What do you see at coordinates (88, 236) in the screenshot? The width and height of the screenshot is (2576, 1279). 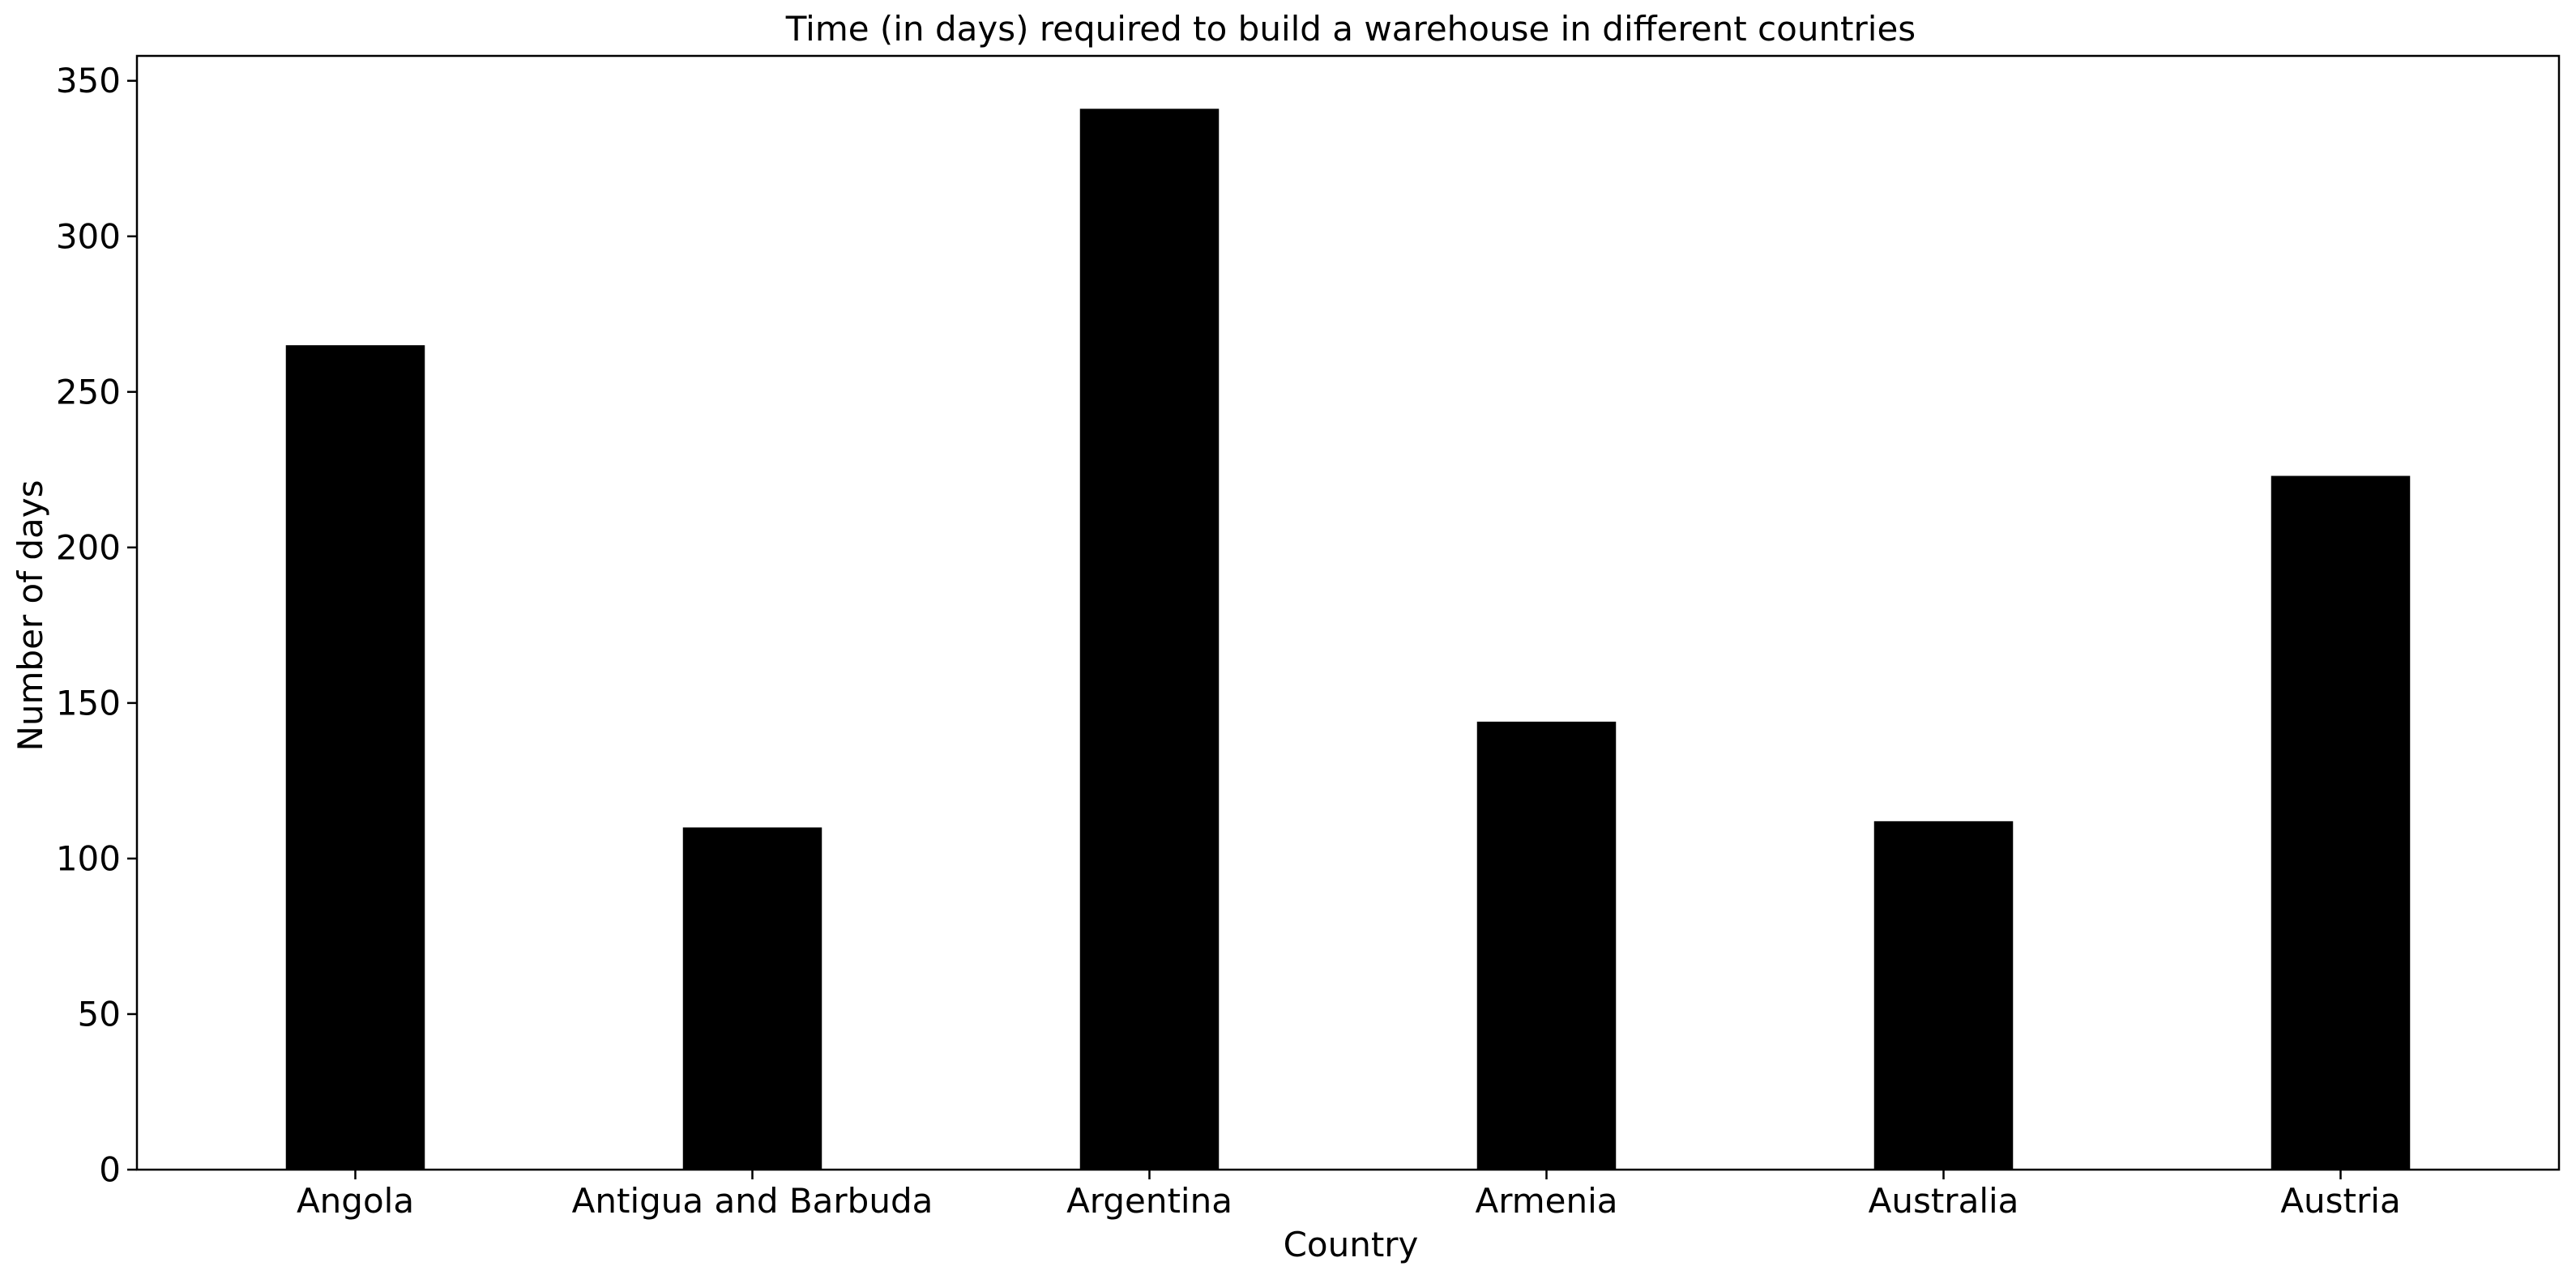 I see `y-tick-label: 300` at bounding box center [88, 236].